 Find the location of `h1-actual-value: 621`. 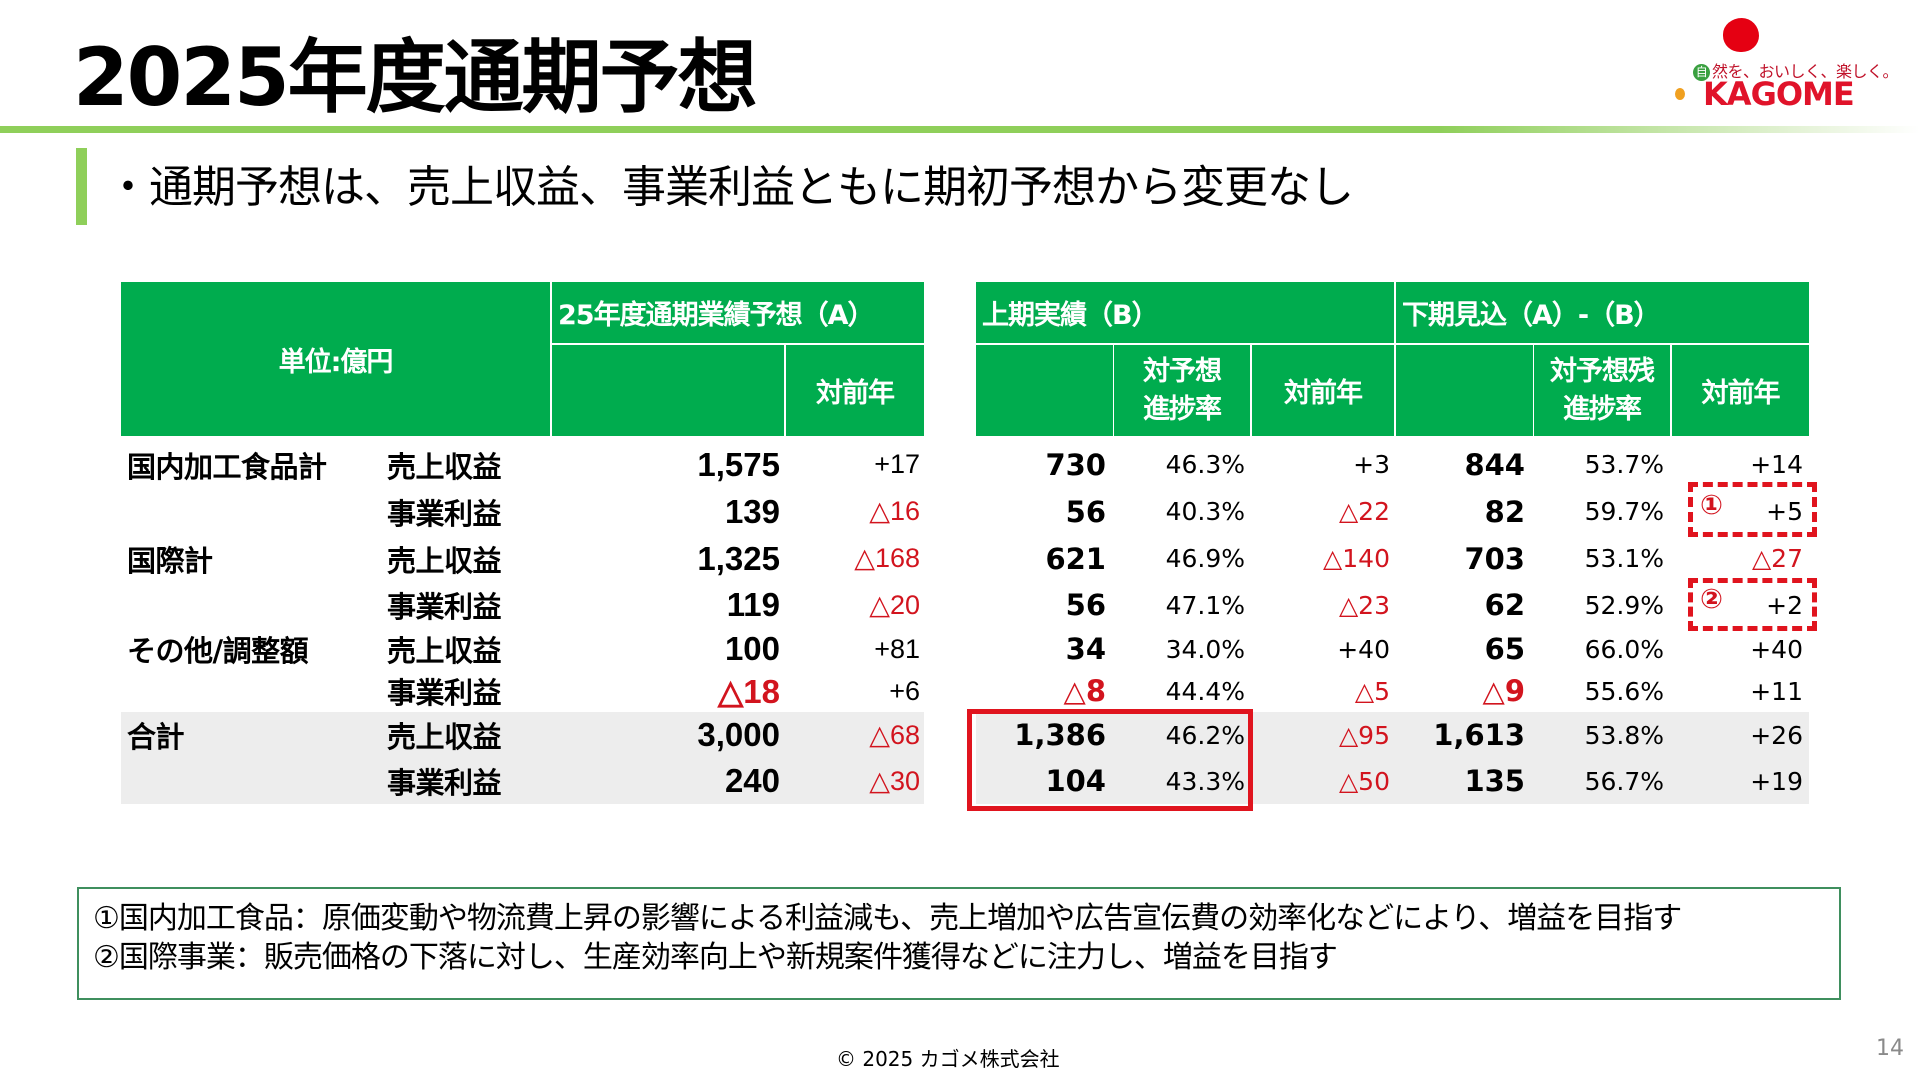

h1-actual-value: 621 is located at coordinates (1075, 558).